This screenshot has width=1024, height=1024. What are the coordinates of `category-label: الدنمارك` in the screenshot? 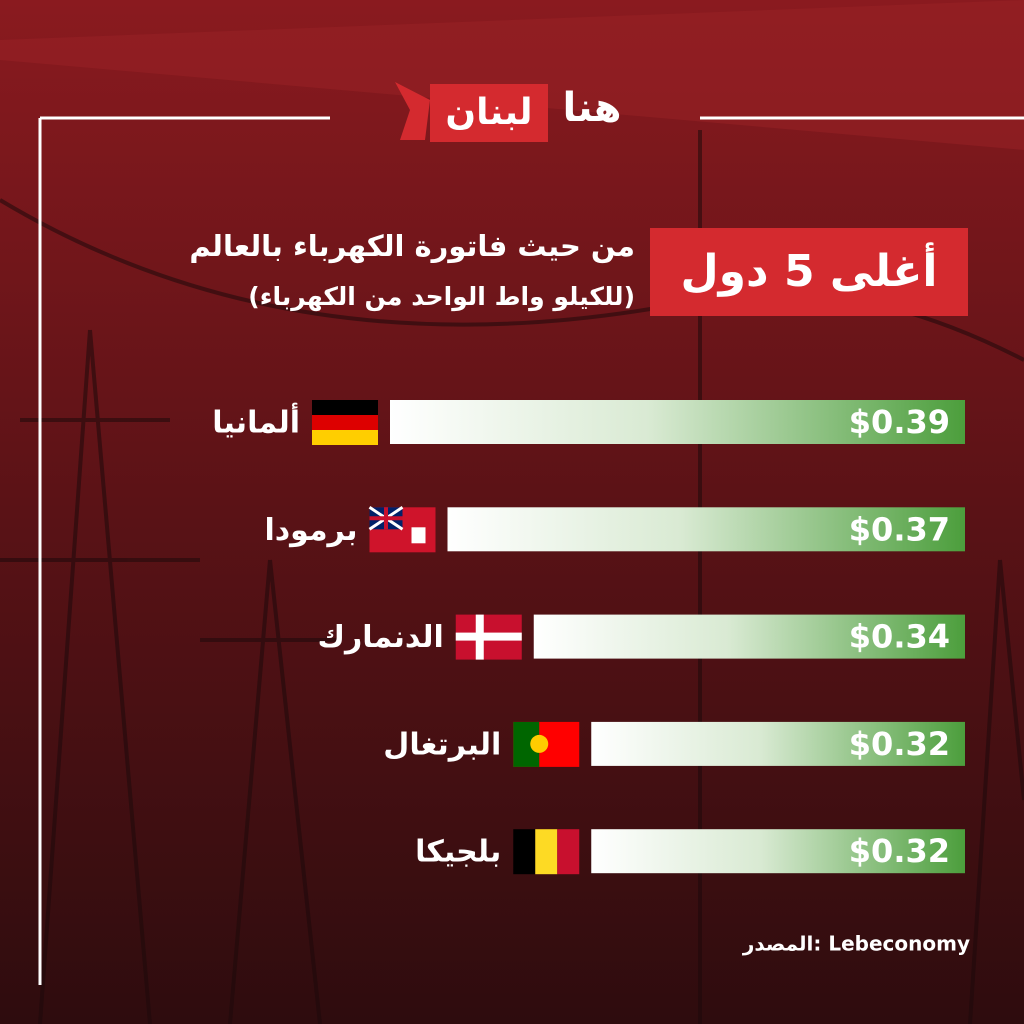 It's located at (380, 637).